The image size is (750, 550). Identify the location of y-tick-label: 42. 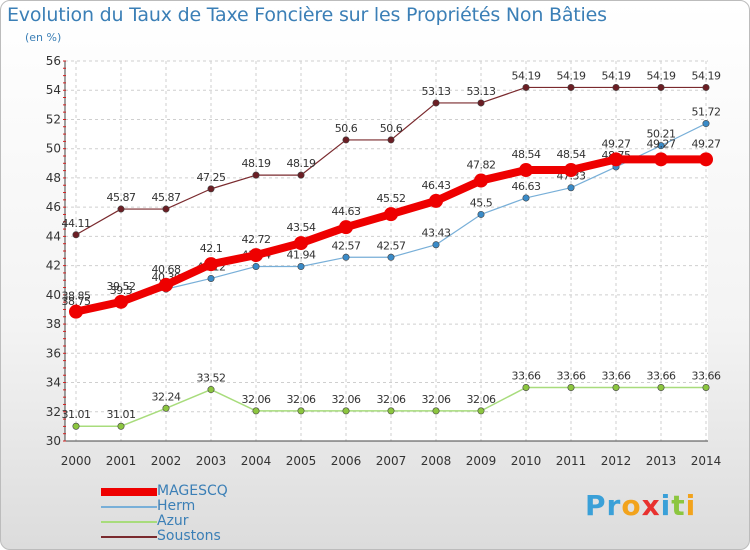
(53, 266).